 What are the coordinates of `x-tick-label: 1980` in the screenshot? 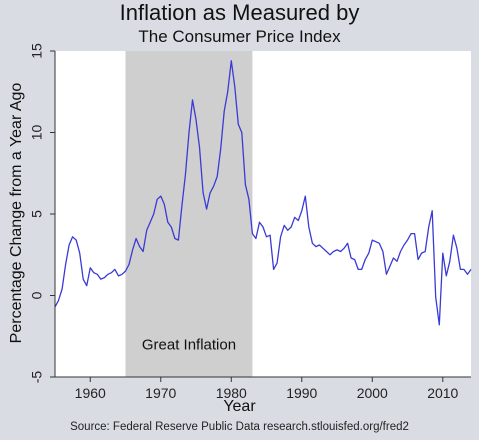 It's located at (231, 393).